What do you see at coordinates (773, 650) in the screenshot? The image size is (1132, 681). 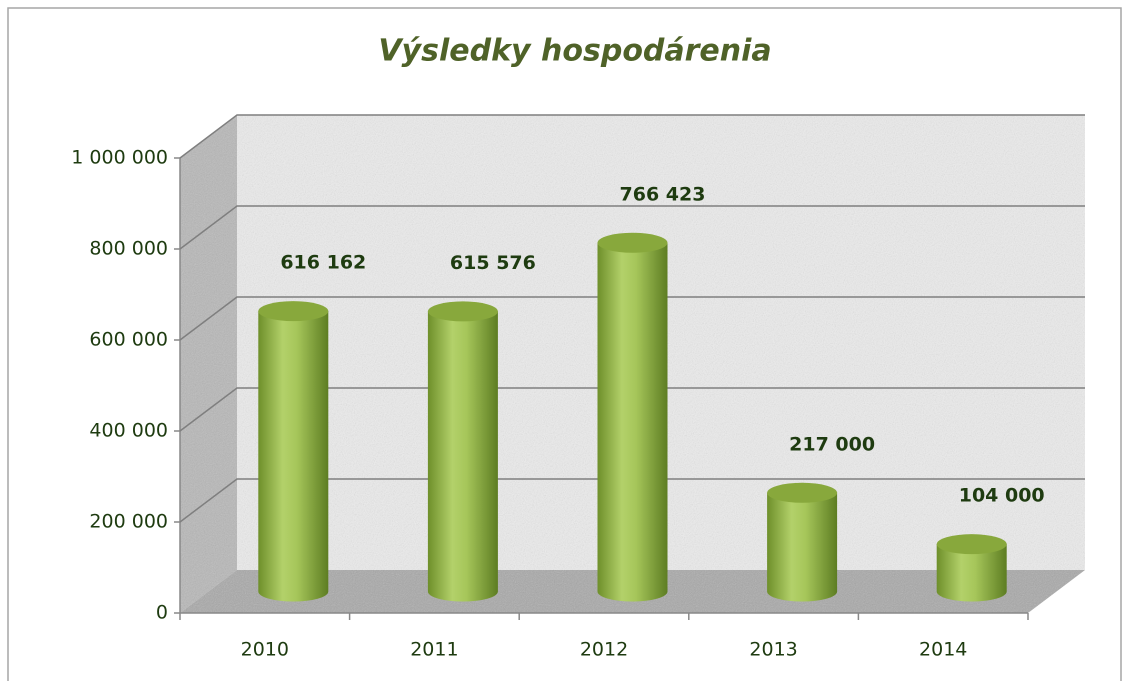 I see `x-tick-label: 2013` at bounding box center [773, 650].